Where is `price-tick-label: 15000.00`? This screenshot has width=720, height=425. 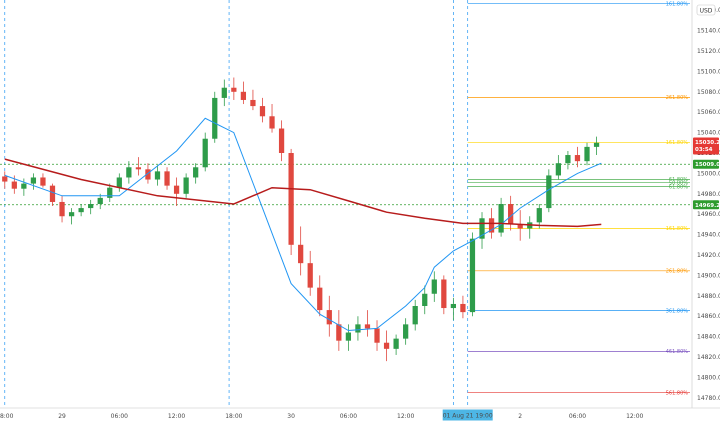
price-tick-label: 15000.00 is located at coordinates (708, 173).